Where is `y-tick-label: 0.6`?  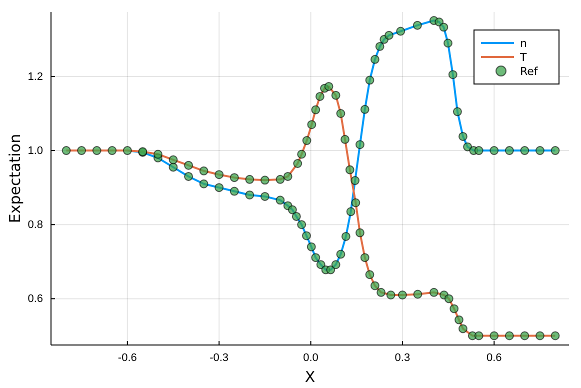 y-tick-label: 0.6 is located at coordinates (35, 299).